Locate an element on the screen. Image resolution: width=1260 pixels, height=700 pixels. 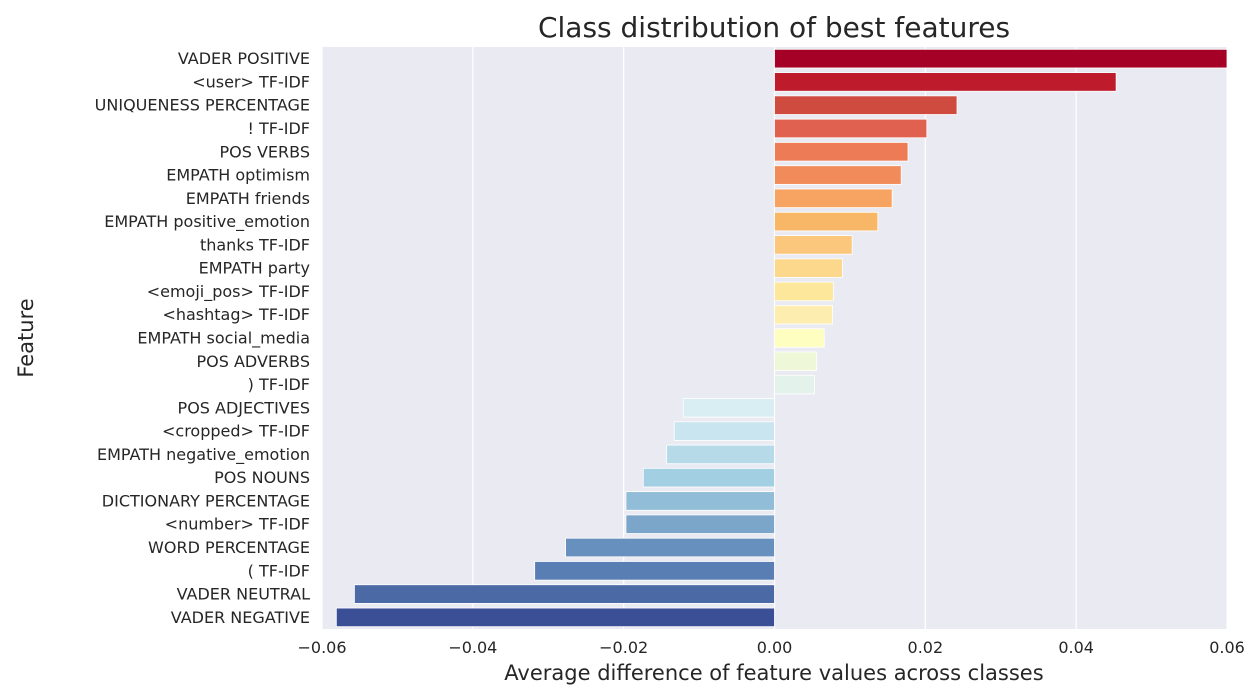
category-label-7: EMPATH positive_emotion is located at coordinates (207, 222).